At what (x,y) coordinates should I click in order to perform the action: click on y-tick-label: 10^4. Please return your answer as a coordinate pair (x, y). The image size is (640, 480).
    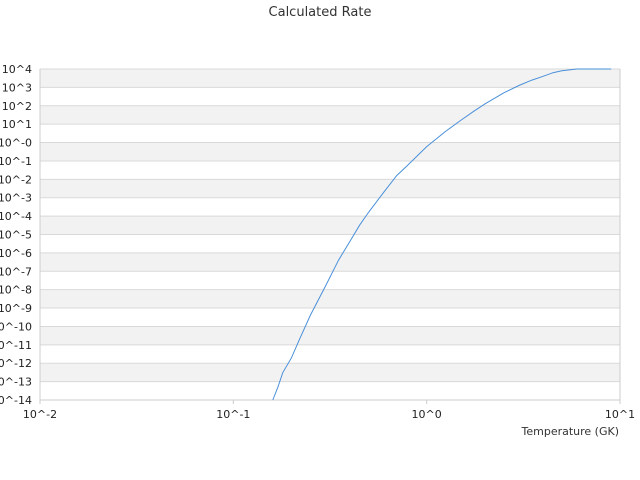
    Looking at the image, I should click on (17, 69).